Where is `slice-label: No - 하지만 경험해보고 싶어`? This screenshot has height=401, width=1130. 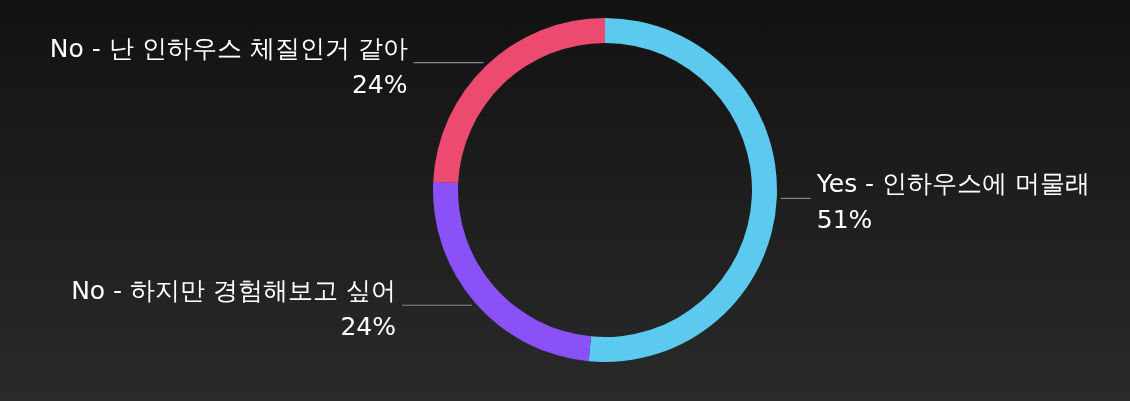
slice-label: No - 하지만 경험해보고 싶어 is located at coordinates (233, 291).